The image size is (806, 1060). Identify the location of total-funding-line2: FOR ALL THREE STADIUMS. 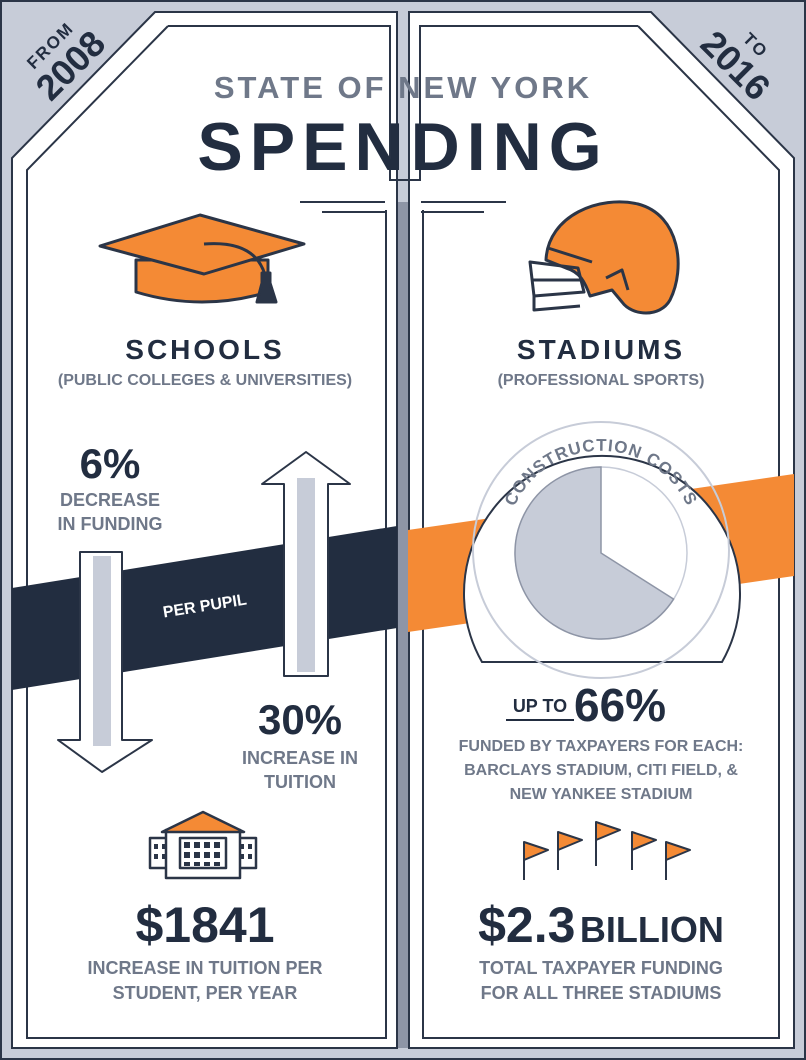
(601, 993).